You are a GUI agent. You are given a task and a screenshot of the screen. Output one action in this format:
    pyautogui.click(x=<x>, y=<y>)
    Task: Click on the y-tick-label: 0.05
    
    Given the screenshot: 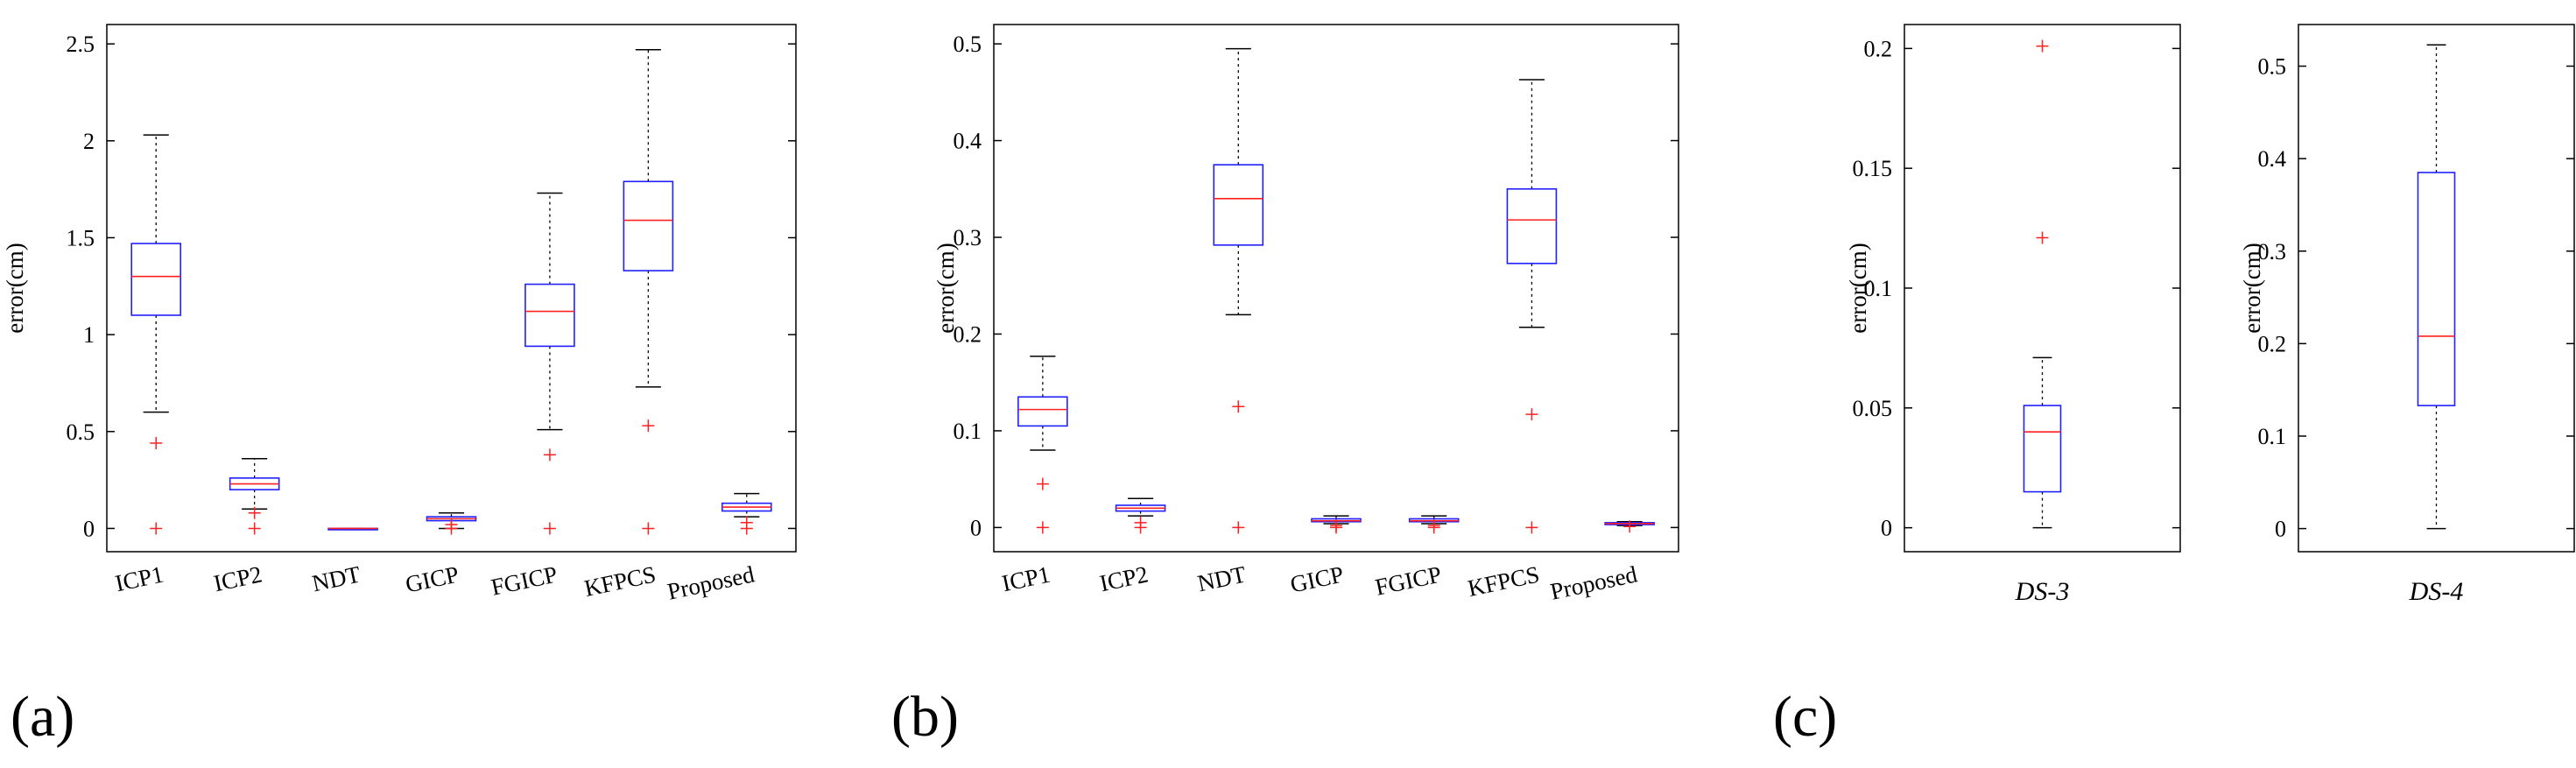 What is the action you would take?
    pyautogui.click(x=1873, y=408)
    